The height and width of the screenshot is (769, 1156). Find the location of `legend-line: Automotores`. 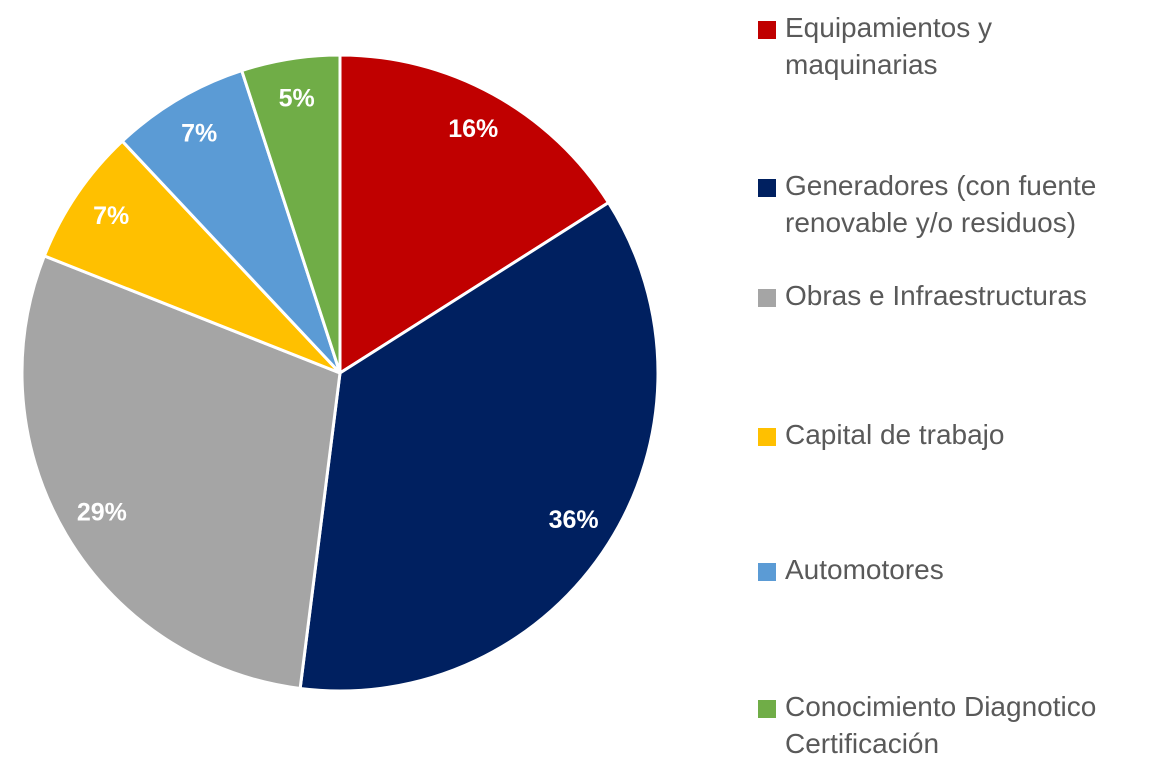

legend-line: Automotores is located at coordinates (864, 569).